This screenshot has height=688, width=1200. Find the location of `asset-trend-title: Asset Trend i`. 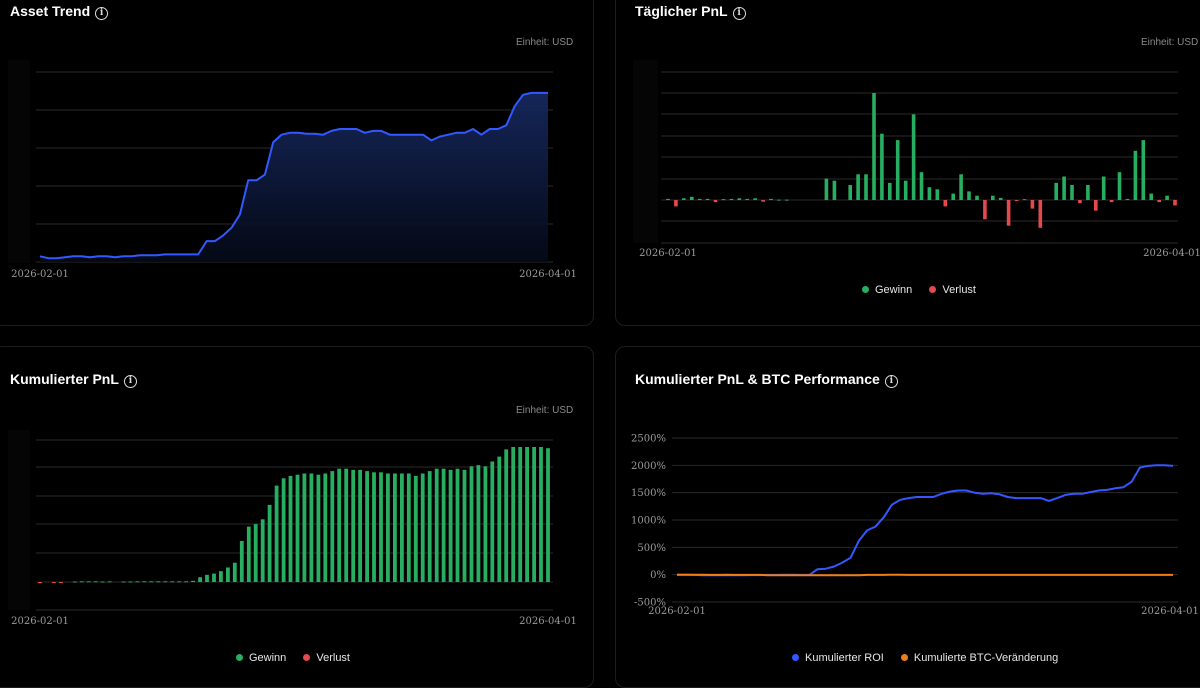

asset-trend-title: Asset Trend i is located at coordinates (59, 11).